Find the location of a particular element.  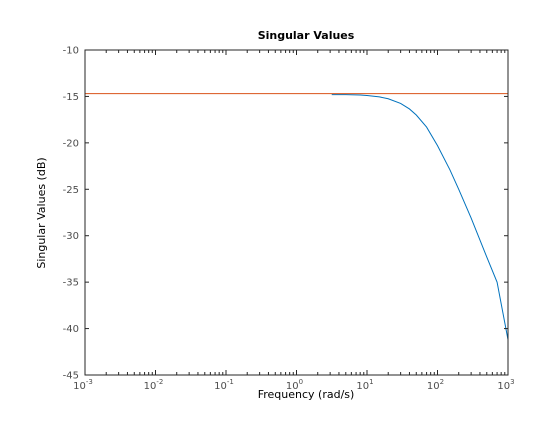

x-tick-label: 10⁰ is located at coordinates (294, 385).